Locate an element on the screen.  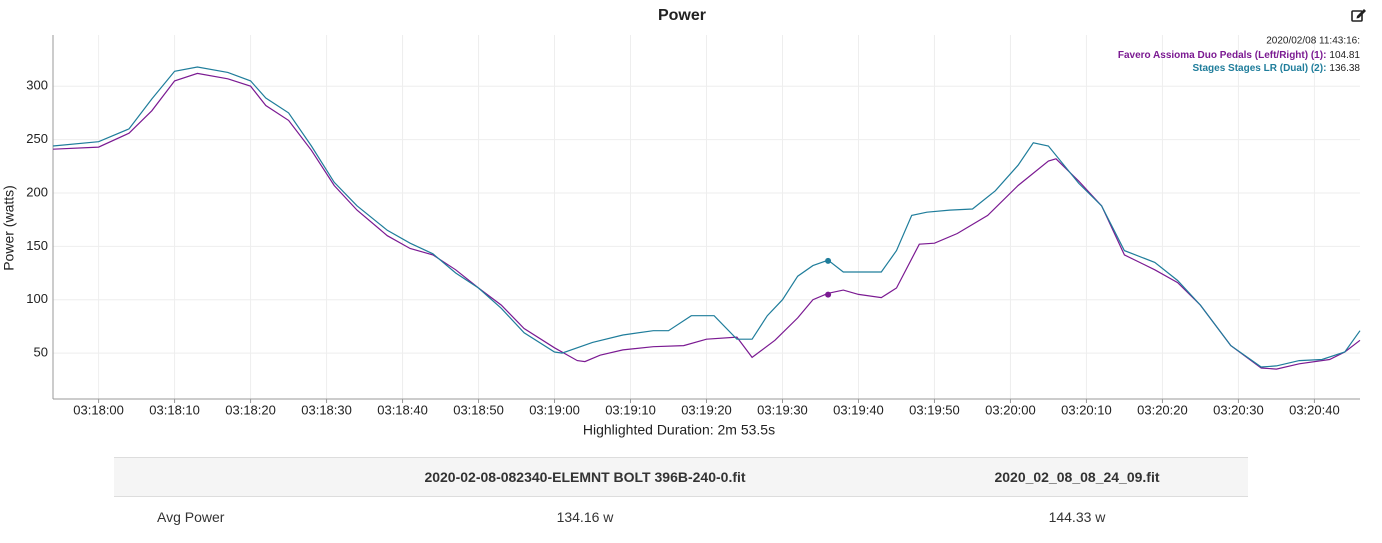
y-tick-label: 100 is located at coordinates (37, 298).